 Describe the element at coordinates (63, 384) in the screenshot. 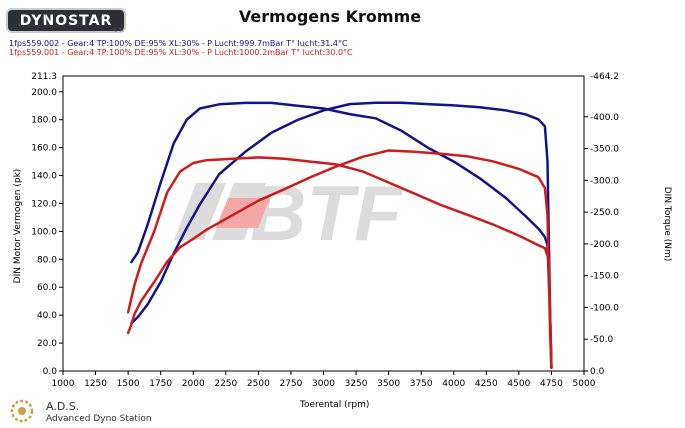

I see `x-tick-label: 1000` at that location.